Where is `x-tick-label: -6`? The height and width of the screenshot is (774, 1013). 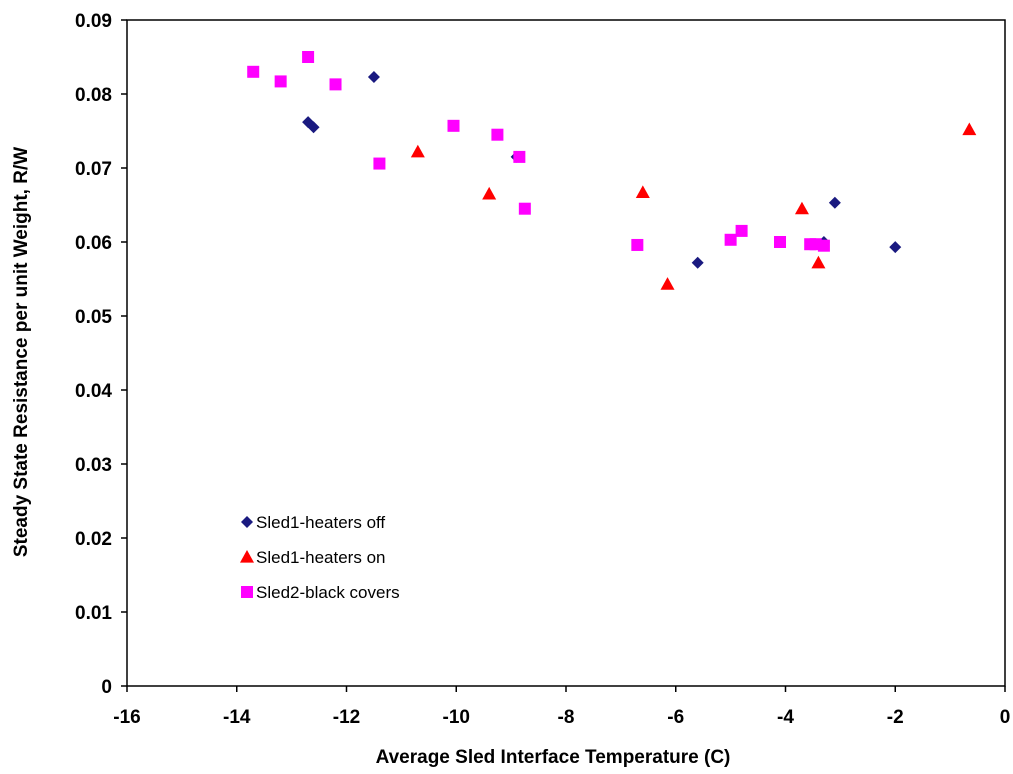
x-tick-label: -6 is located at coordinates (675, 717).